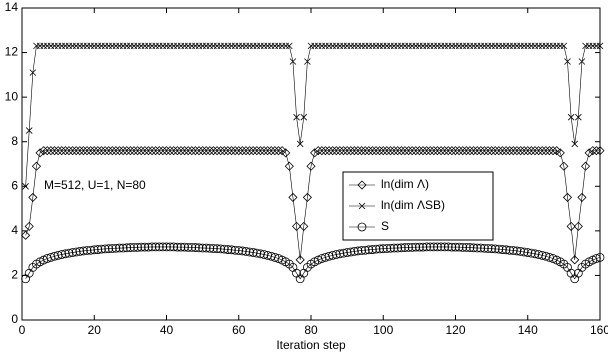  Describe the element at coordinates (14, 230) in the screenshot. I see `y-tick-label: 4` at that location.